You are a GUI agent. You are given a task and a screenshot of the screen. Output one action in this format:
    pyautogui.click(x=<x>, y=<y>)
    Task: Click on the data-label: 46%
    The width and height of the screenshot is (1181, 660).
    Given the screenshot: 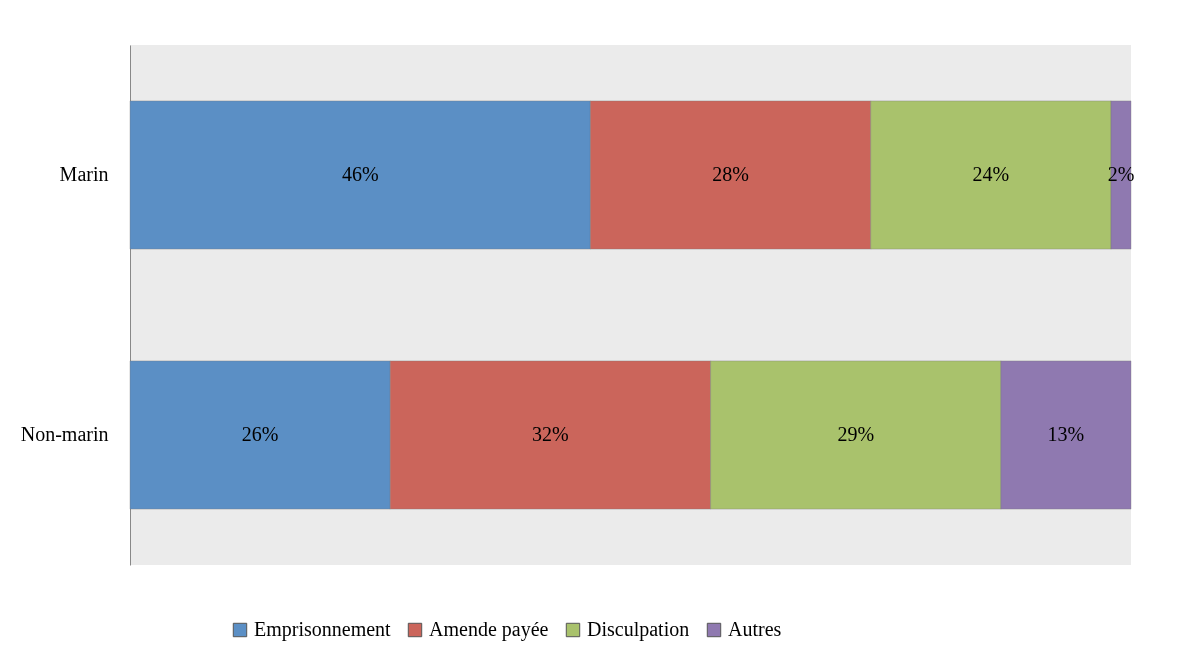 What is the action you would take?
    pyautogui.click(x=360, y=174)
    